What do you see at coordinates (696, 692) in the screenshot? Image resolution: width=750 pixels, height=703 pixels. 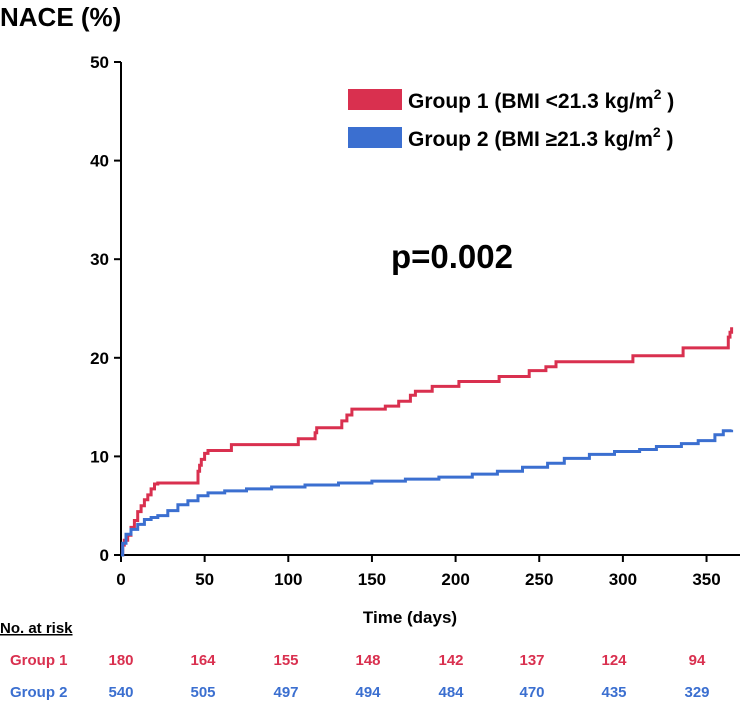 I see `risk-value: 329` at bounding box center [696, 692].